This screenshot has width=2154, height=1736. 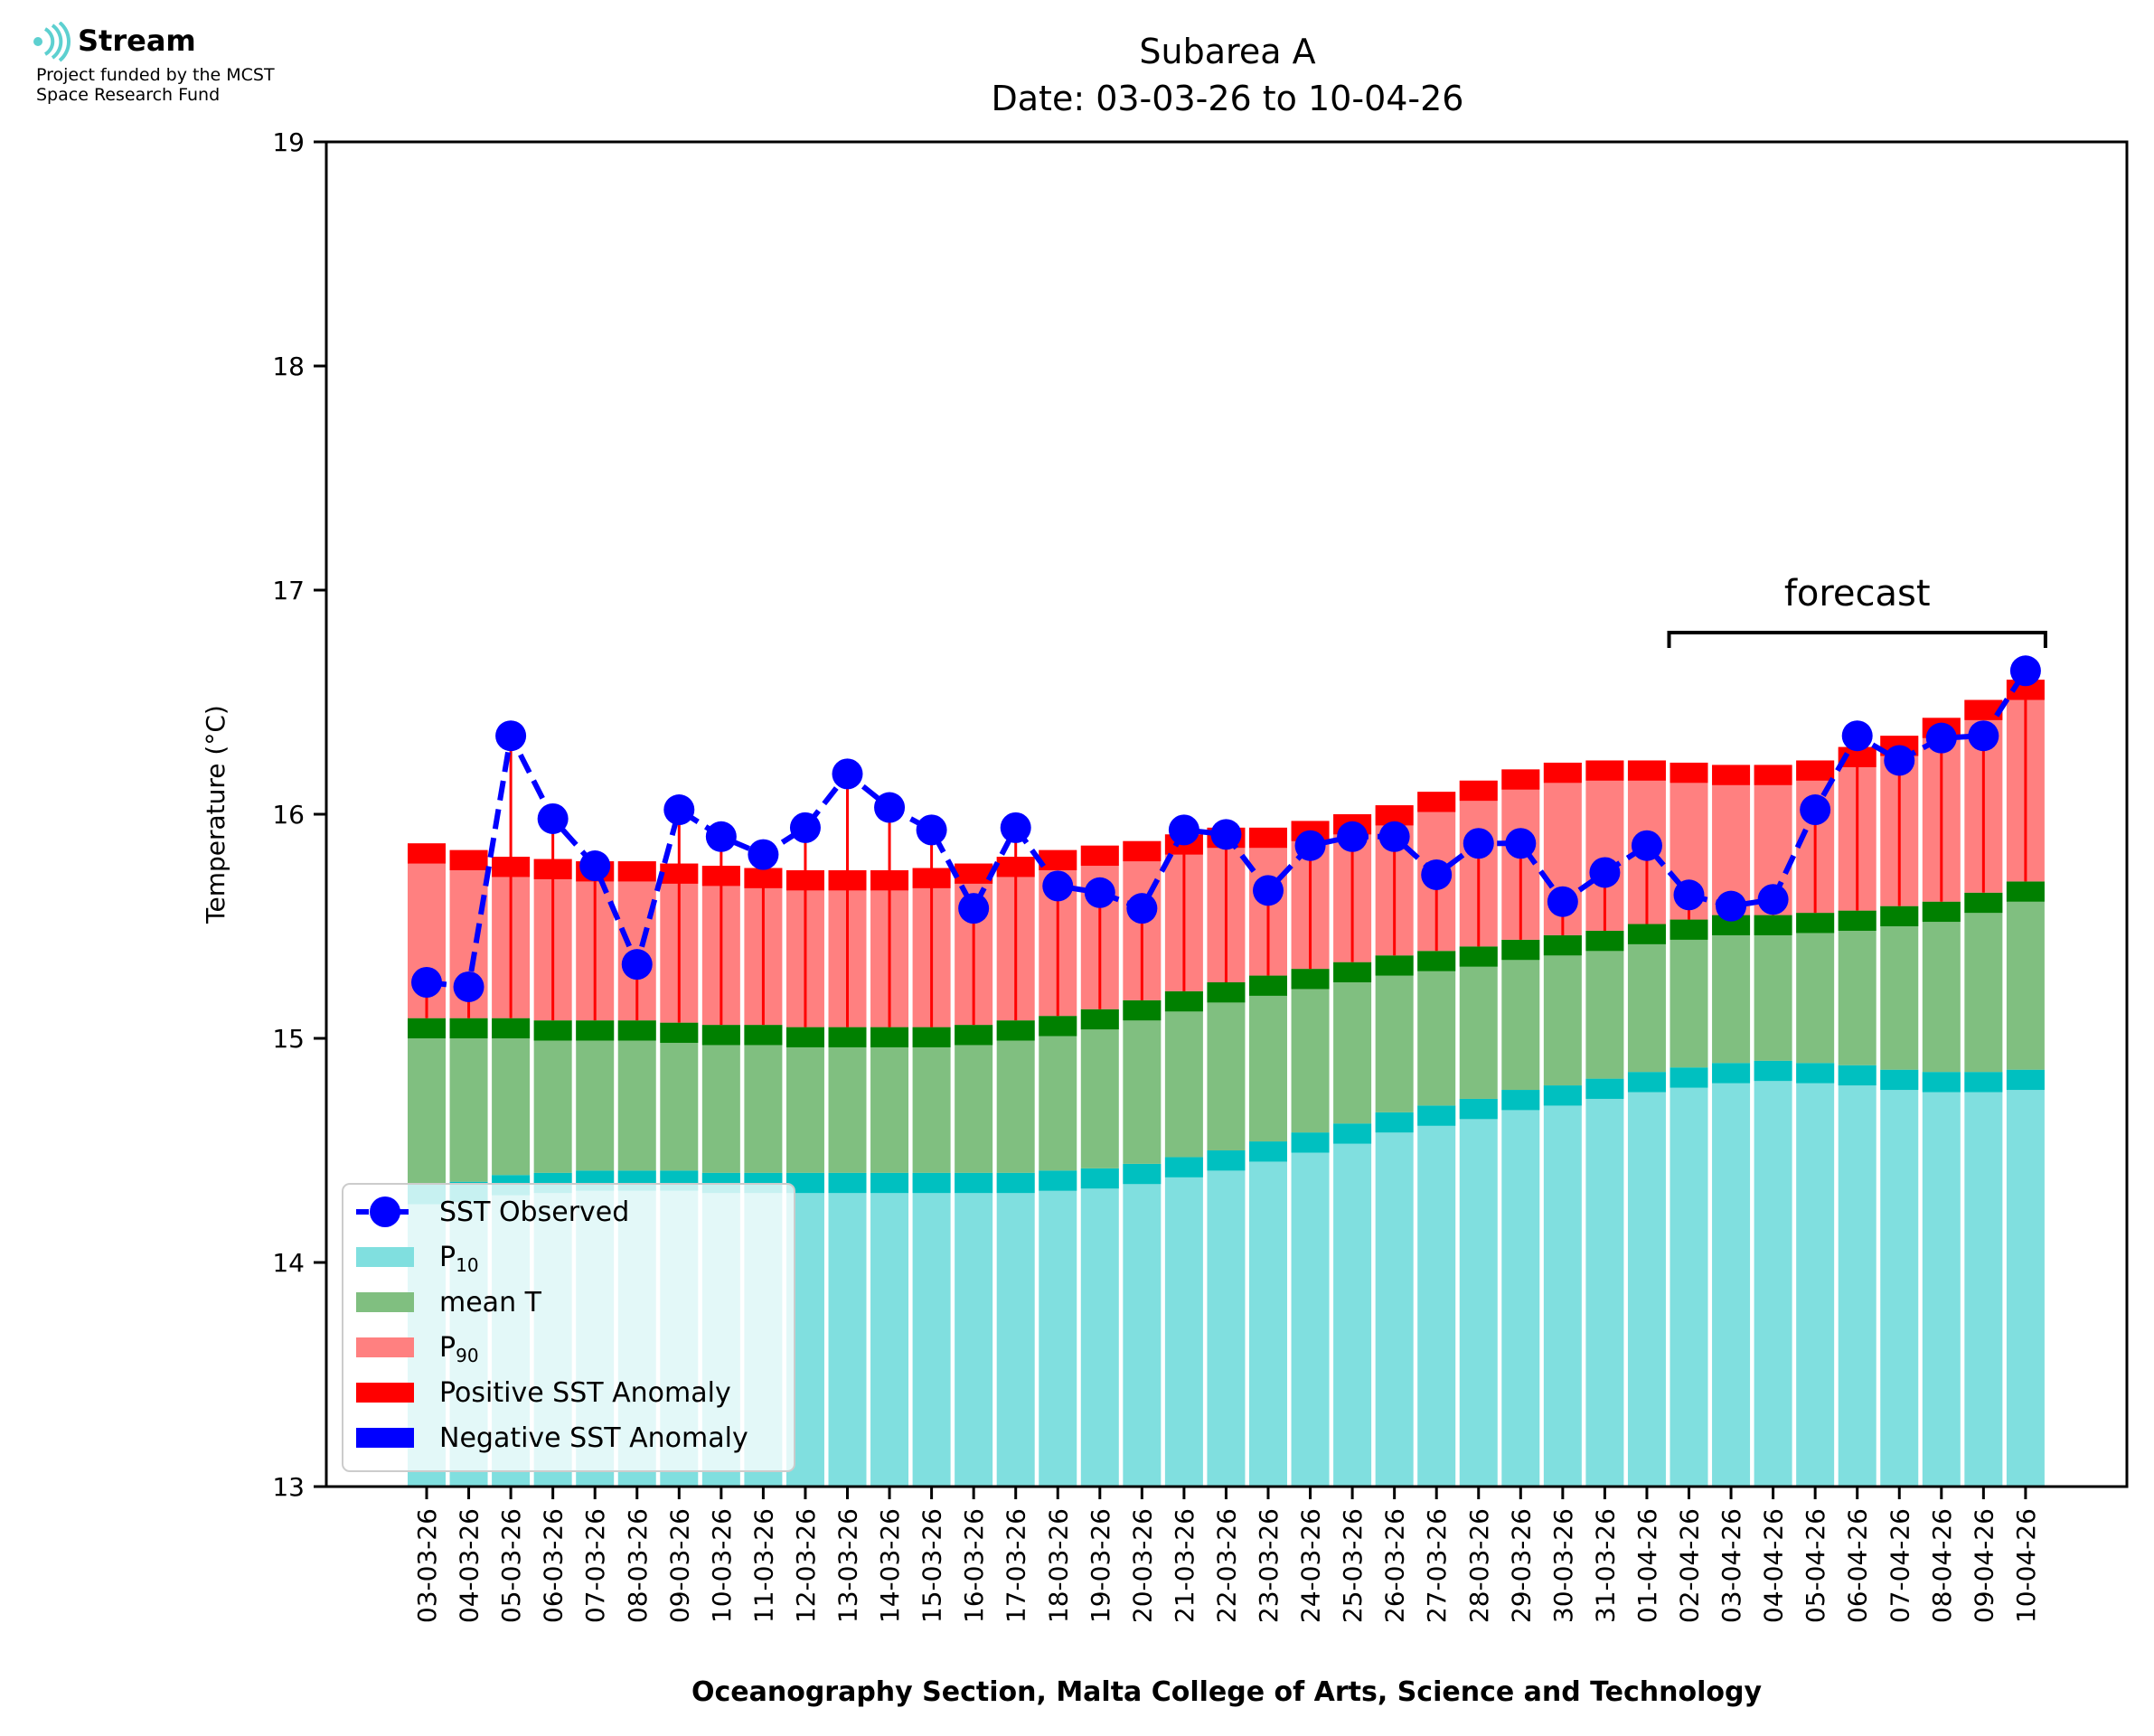 What do you see at coordinates (1395, 1566) in the screenshot?
I see `x-tick-label: 26-03-26` at bounding box center [1395, 1566].